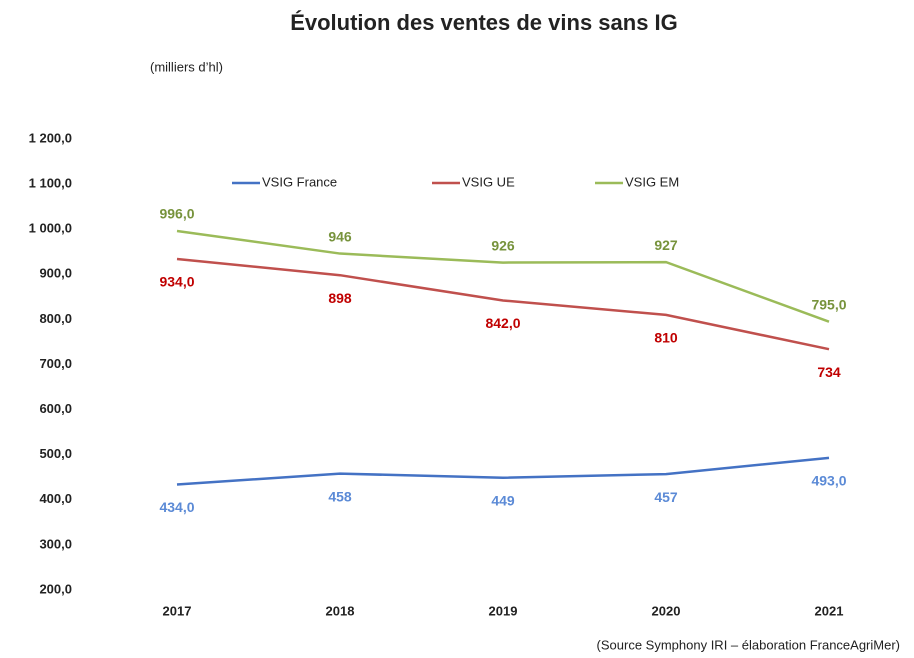 Image resolution: width=914 pixels, height=658 pixels. What do you see at coordinates (186, 66) in the screenshot?
I see `subtitle: (milliers d’hl)` at bounding box center [186, 66].